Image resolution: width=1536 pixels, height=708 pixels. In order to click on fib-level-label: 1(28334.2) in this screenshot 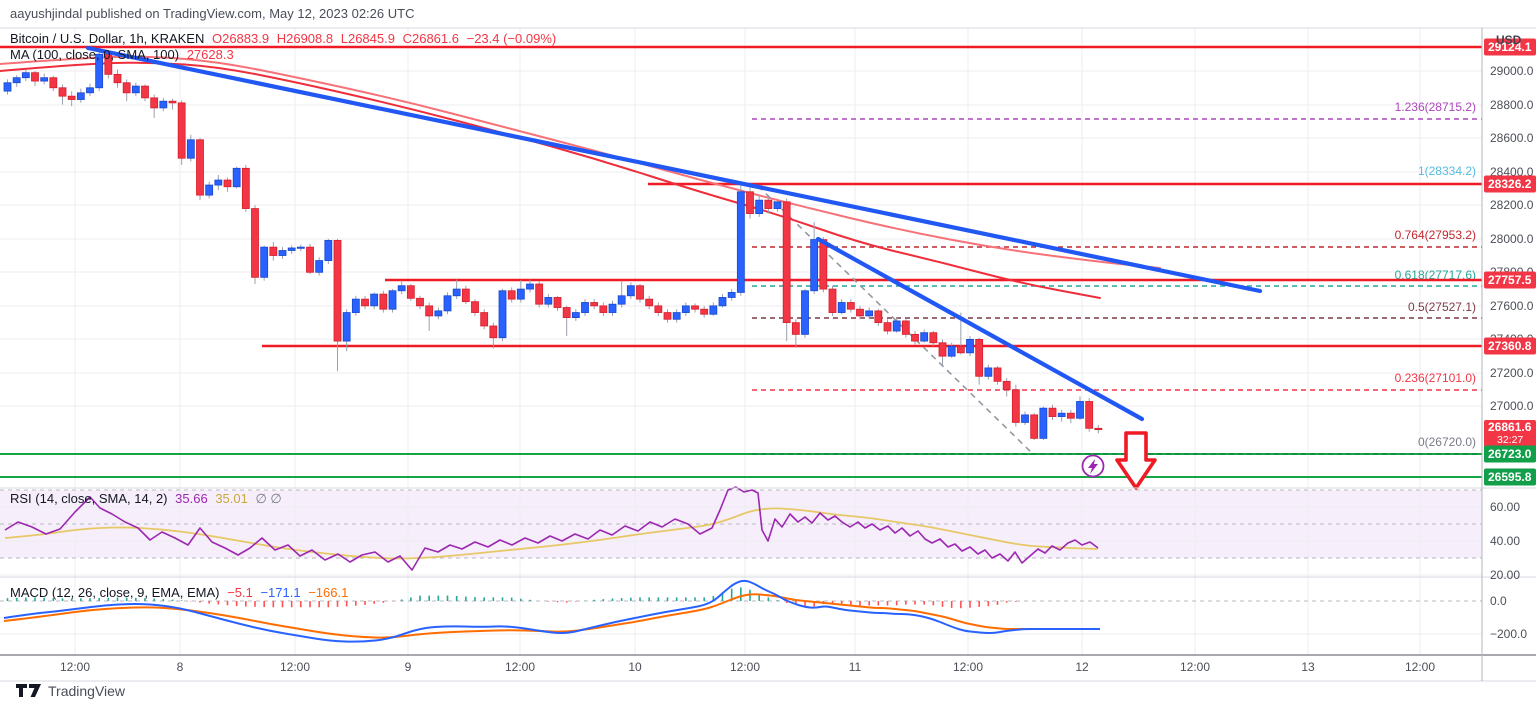, I will do `click(1447, 171)`.